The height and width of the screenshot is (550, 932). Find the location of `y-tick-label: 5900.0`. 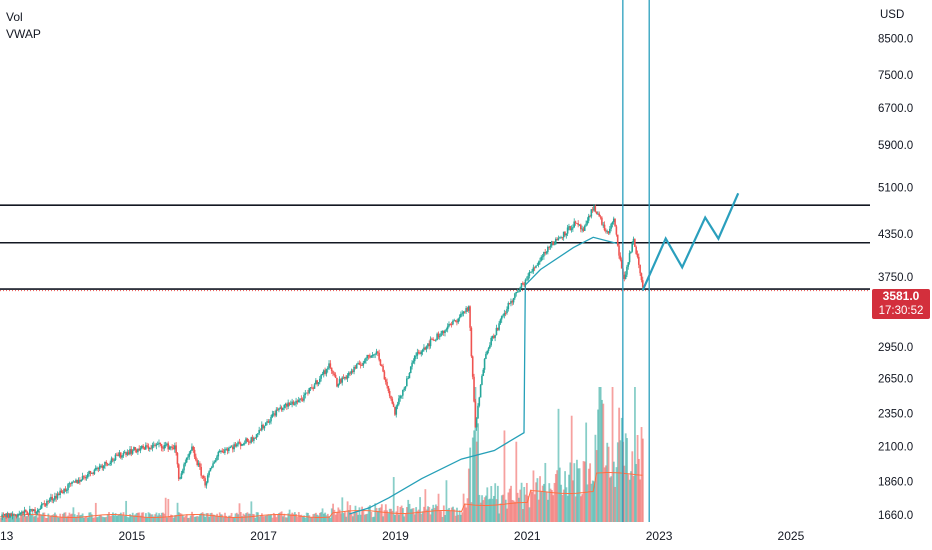

y-tick-label: 5900.0 is located at coordinates (895, 146).